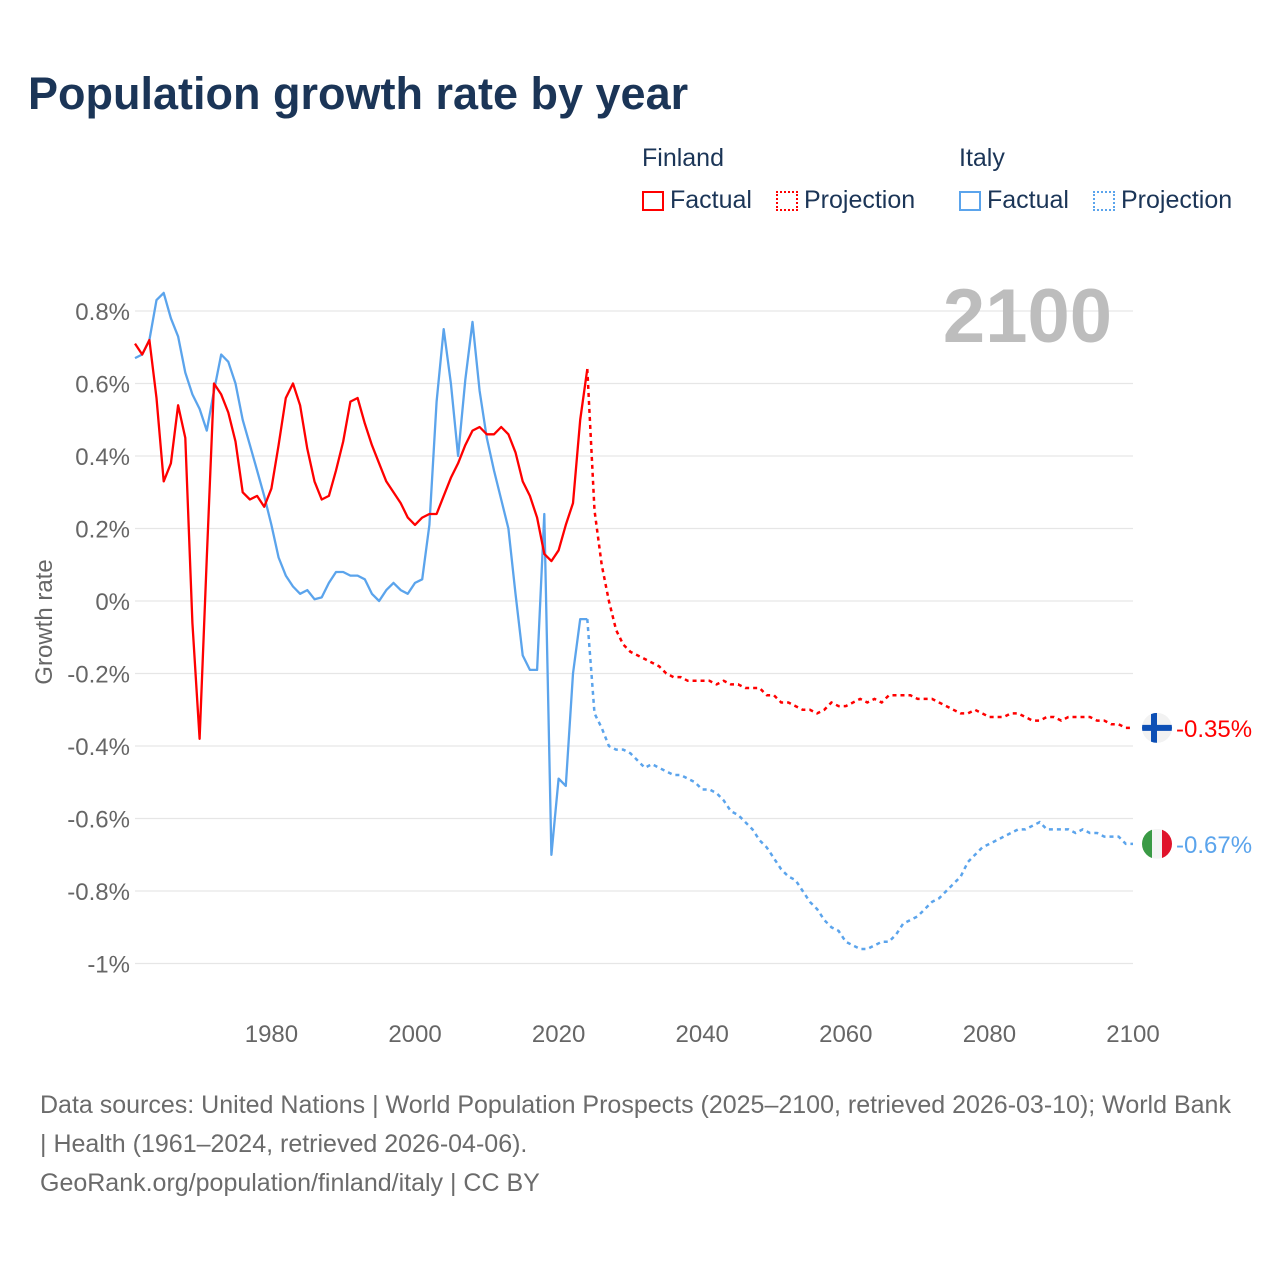 The height and width of the screenshot is (1280, 1280). What do you see at coordinates (102, 385) in the screenshot?
I see `y-tick-label: 0.6%` at bounding box center [102, 385].